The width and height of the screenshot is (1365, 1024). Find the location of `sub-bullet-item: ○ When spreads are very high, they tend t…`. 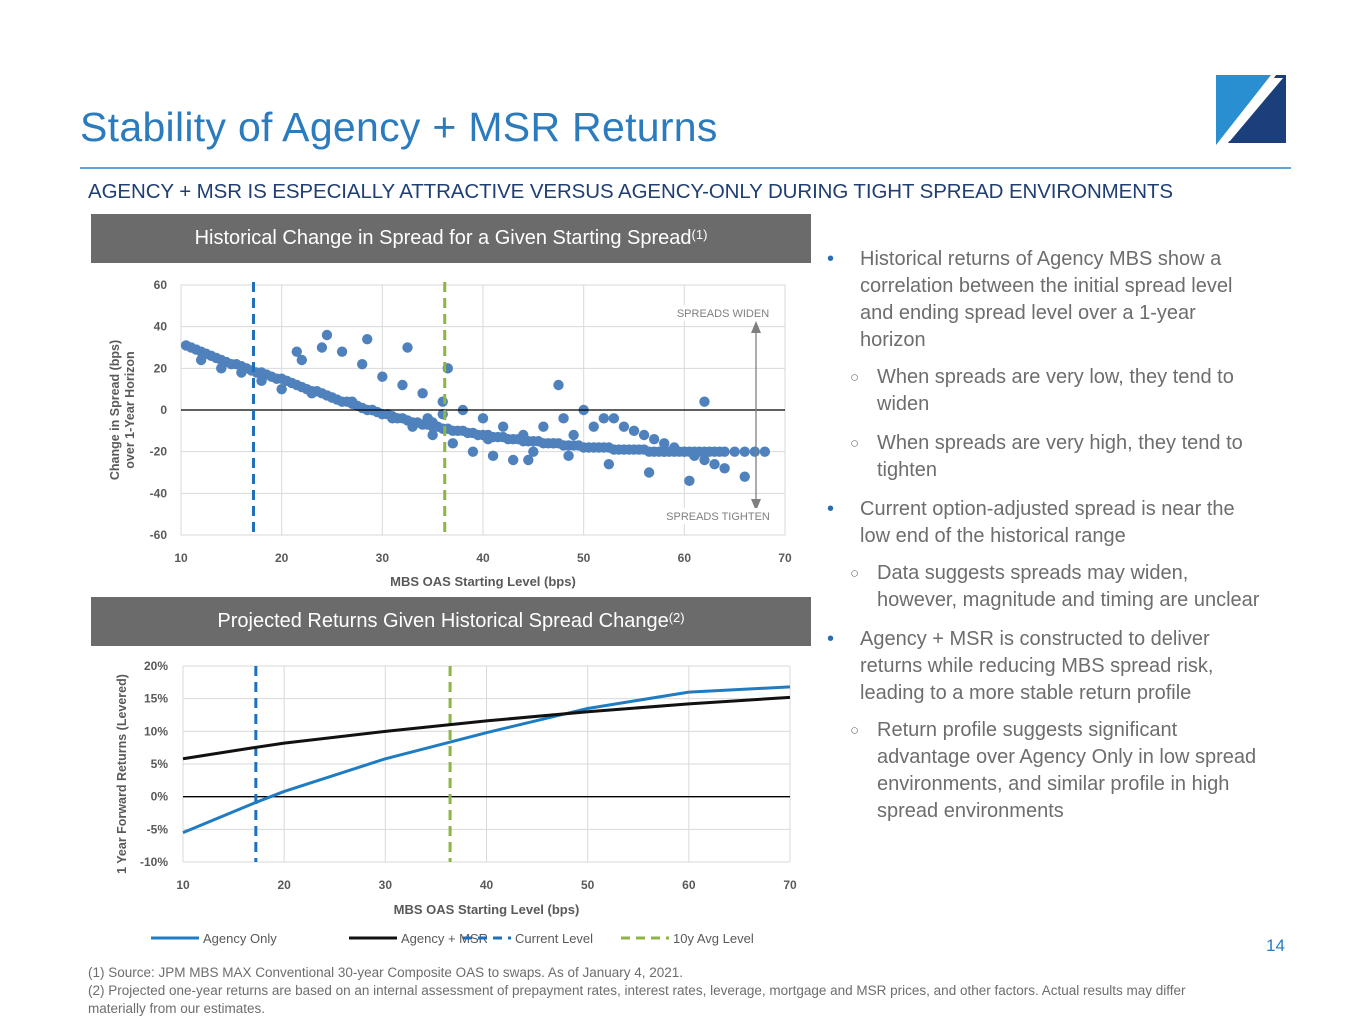

sub-bullet-item: ○ When spreads are very high, they tend t… is located at coordinates (1046, 456).